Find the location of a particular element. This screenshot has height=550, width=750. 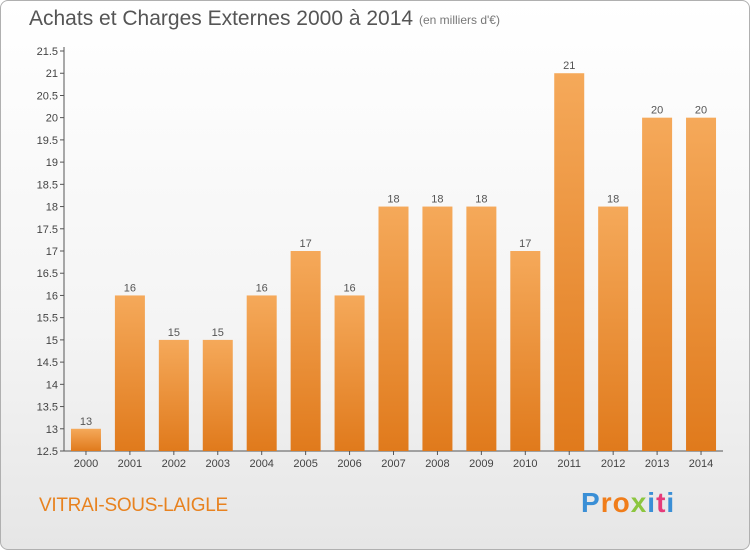

bar-2012 is located at coordinates (613, 328).